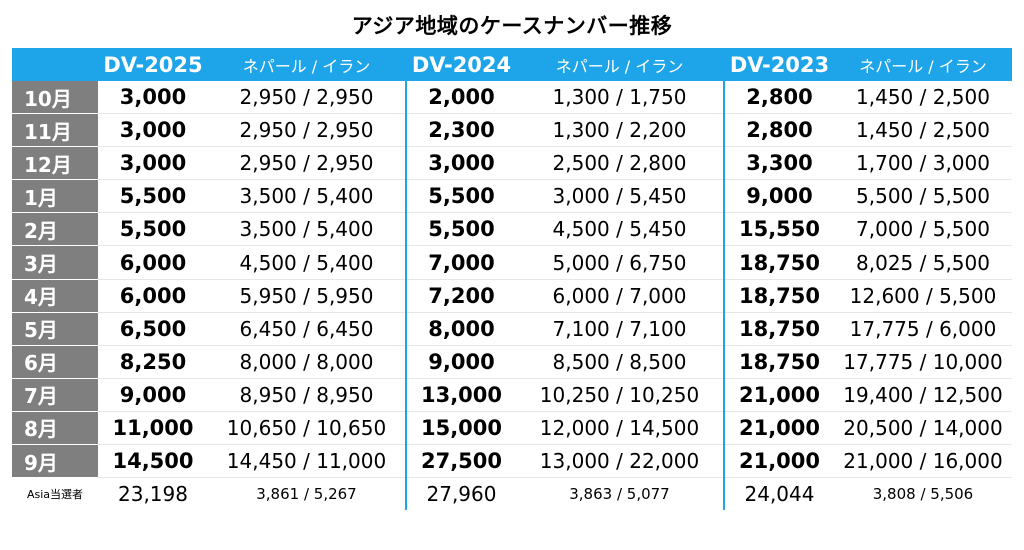 The height and width of the screenshot is (550, 1024). What do you see at coordinates (153, 262) in the screenshot?
I see `case-number: 6,000` at bounding box center [153, 262].